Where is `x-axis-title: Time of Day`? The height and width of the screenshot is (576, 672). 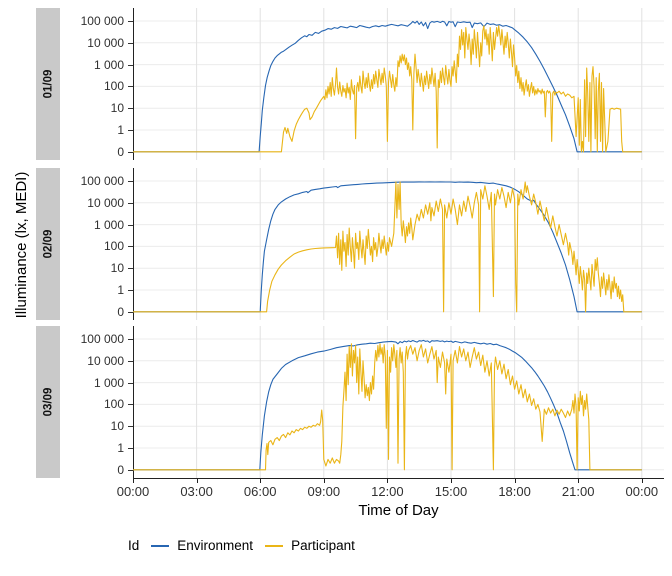
x-axis-title: Time of Day is located at coordinates (398, 510).